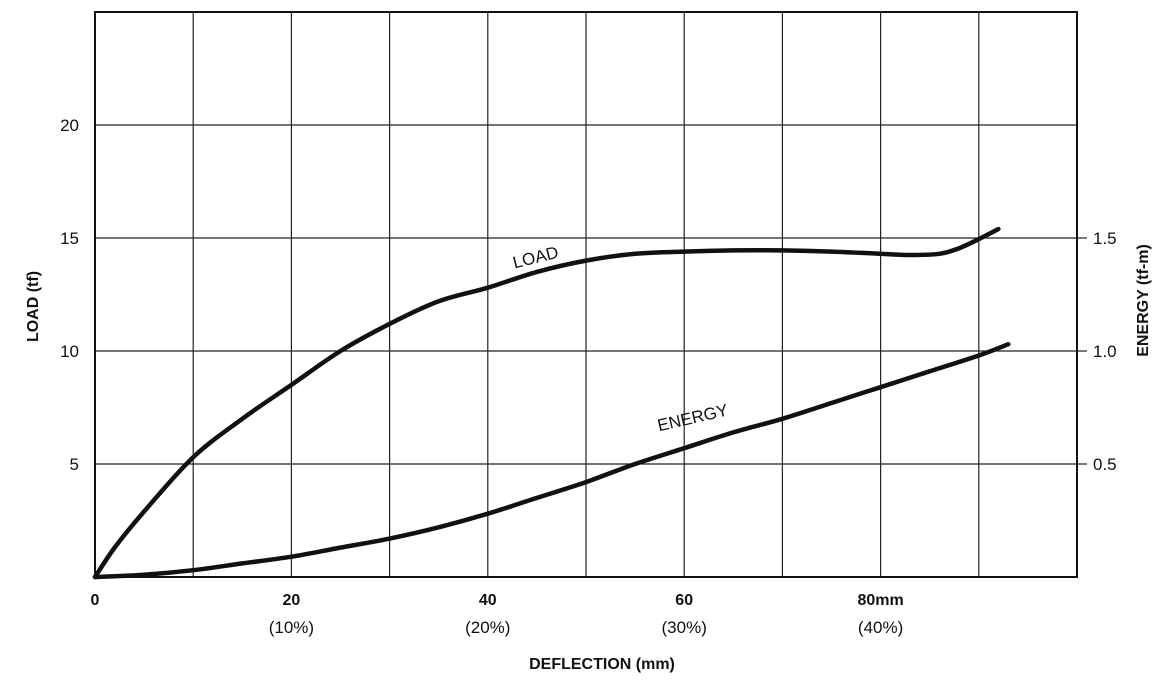 The width and height of the screenshot is (1161, 684). What do you see at coordinates (33, 306) in the screenshot?
I see `y-axis-title: LOAD (tf)` at bounding box center [33, 306].